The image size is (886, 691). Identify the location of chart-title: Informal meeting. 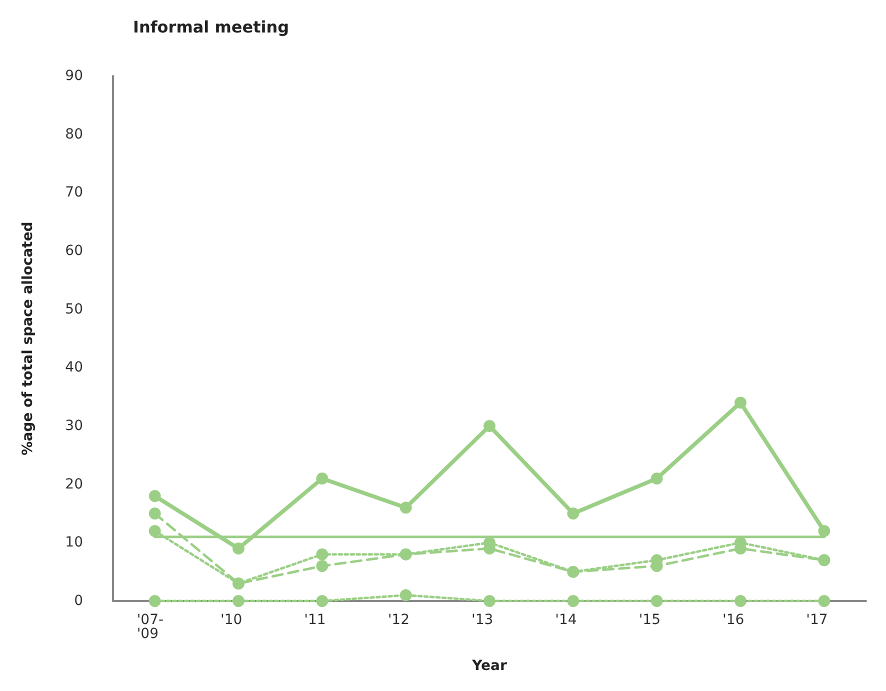
(211, 27).